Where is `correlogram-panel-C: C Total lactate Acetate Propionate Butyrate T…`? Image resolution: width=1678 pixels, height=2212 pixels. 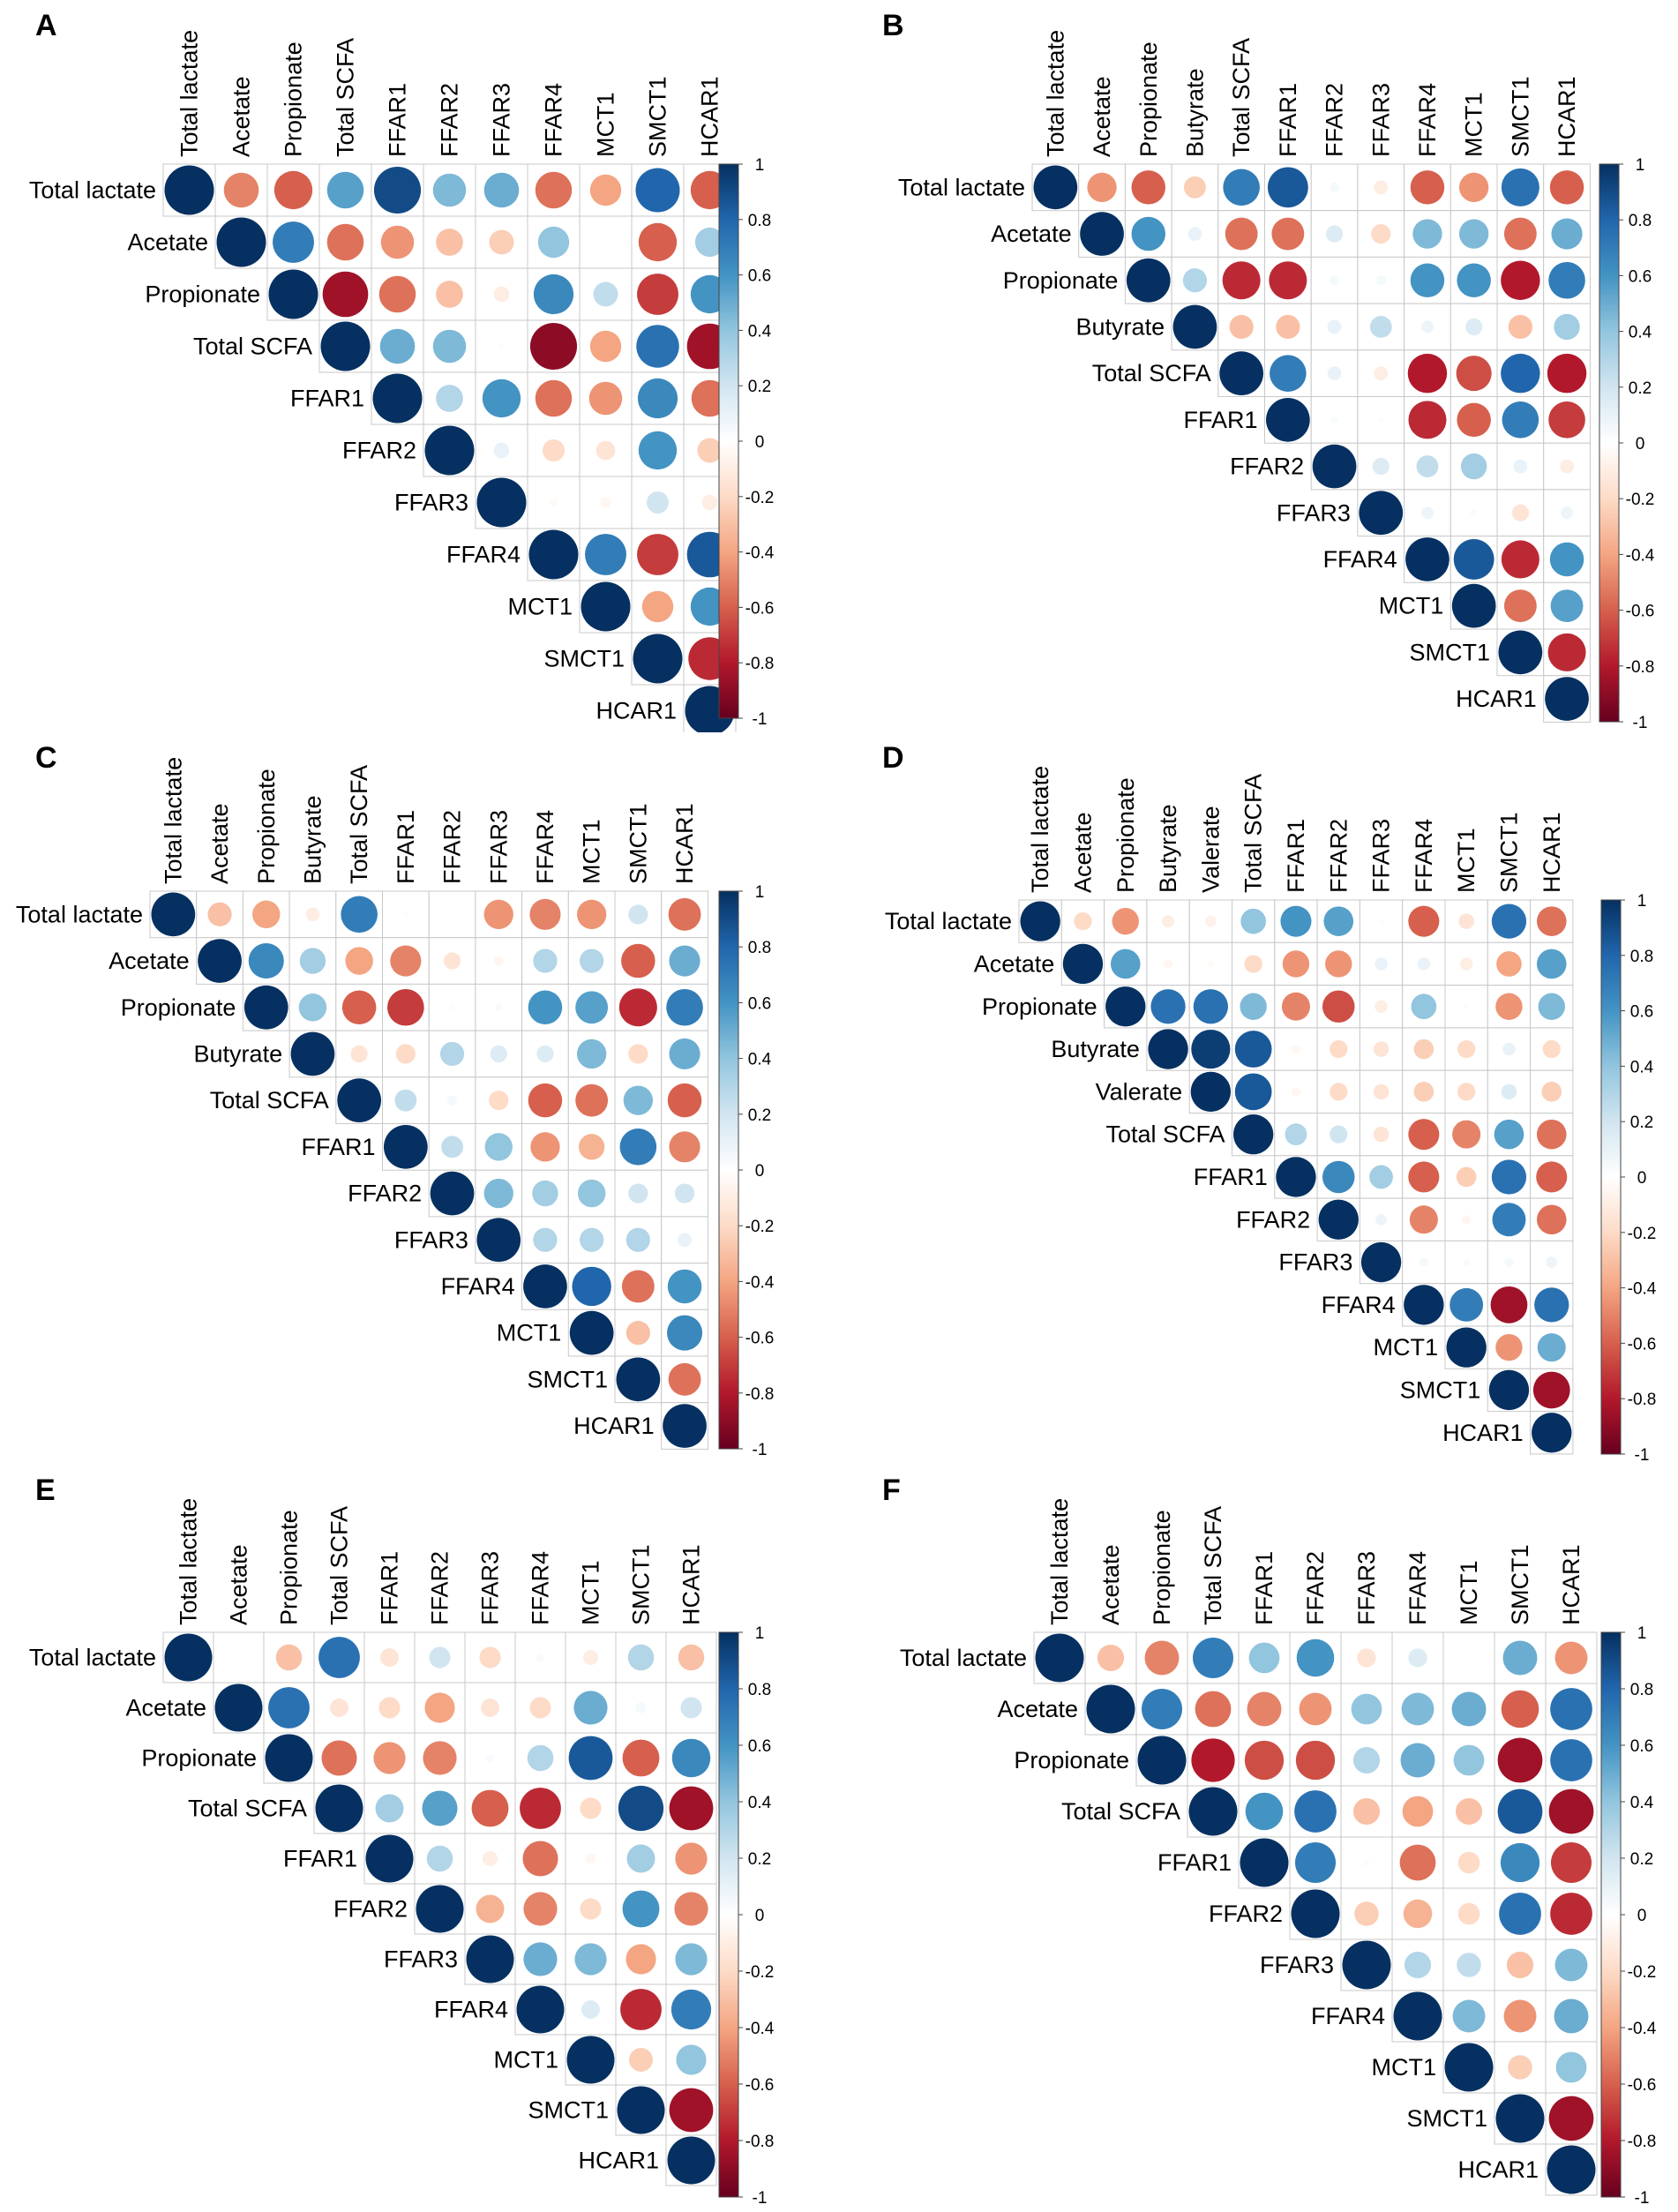 correlogram-panel-C: C Total lactate Acetate Propionate Butyrate T… is located at coordinates (395, 1100).